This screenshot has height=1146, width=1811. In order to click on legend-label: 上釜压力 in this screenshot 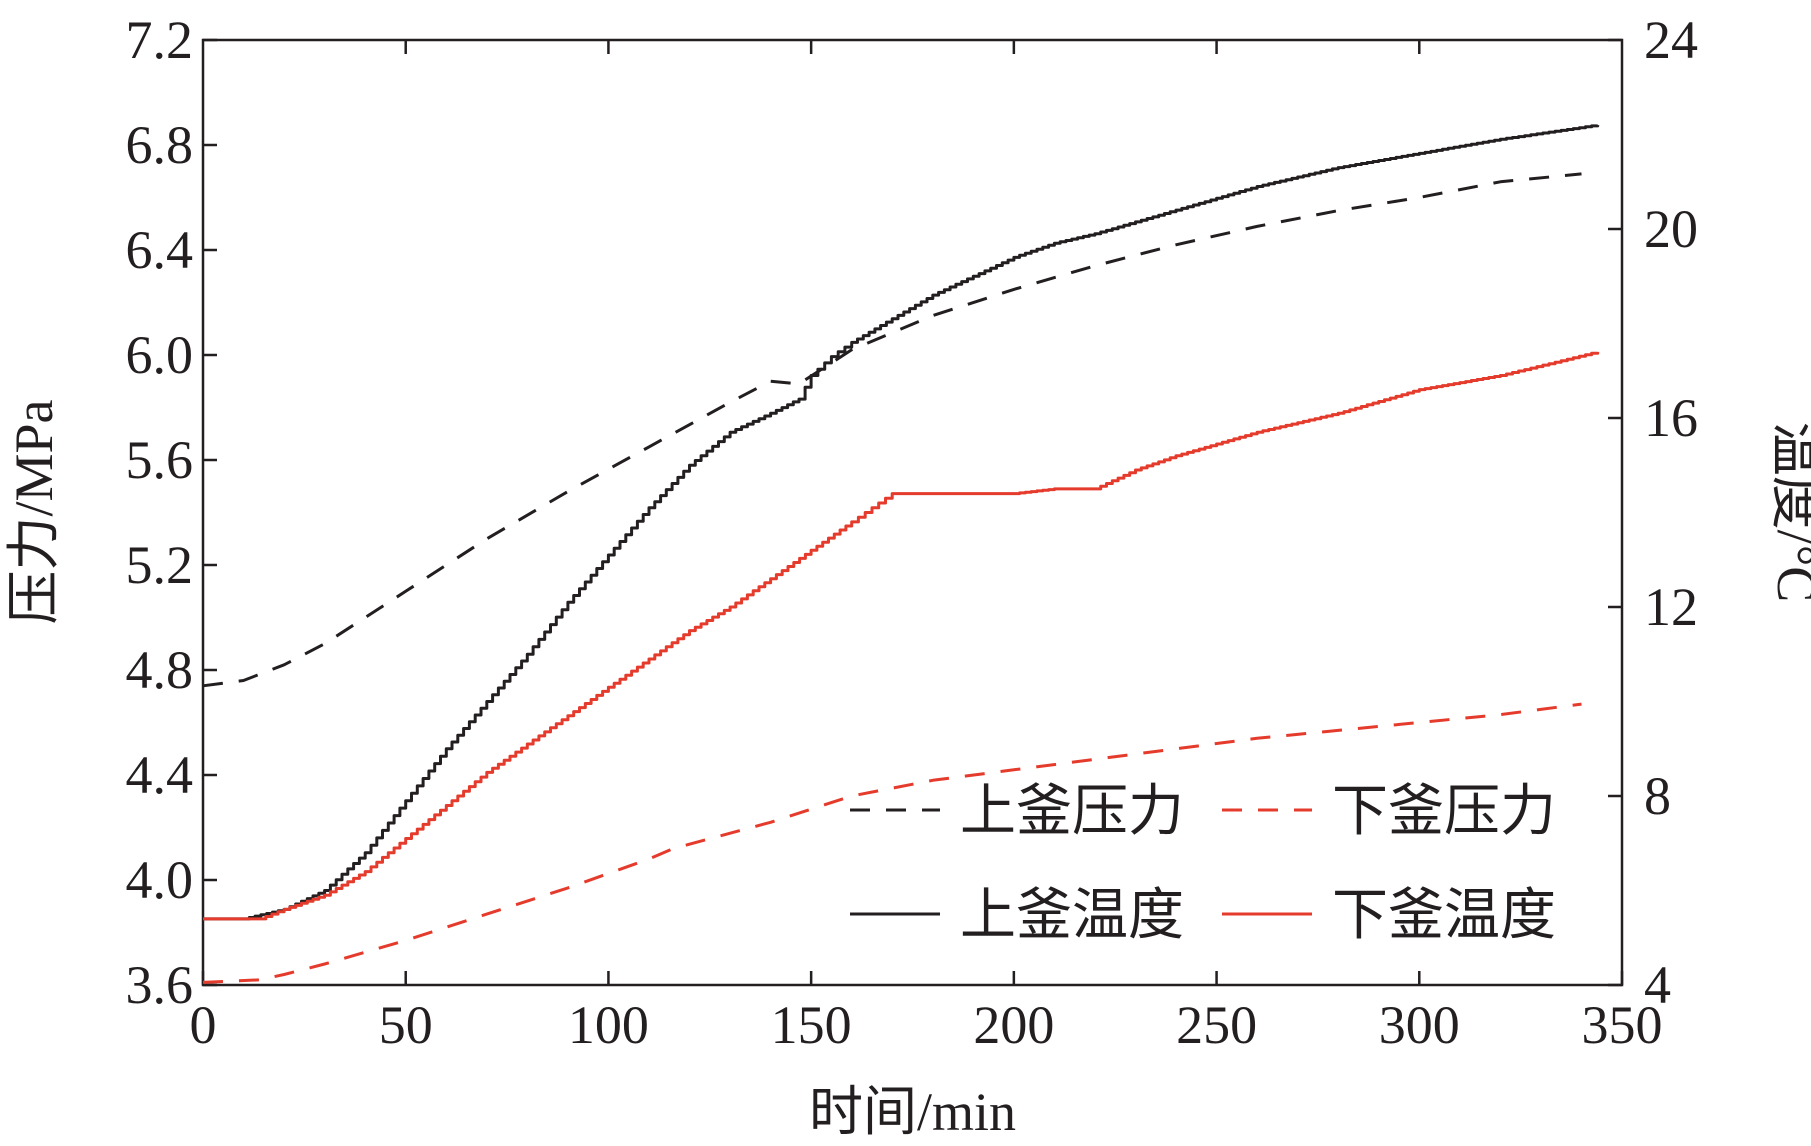, I will do `click(1072, 812)`.